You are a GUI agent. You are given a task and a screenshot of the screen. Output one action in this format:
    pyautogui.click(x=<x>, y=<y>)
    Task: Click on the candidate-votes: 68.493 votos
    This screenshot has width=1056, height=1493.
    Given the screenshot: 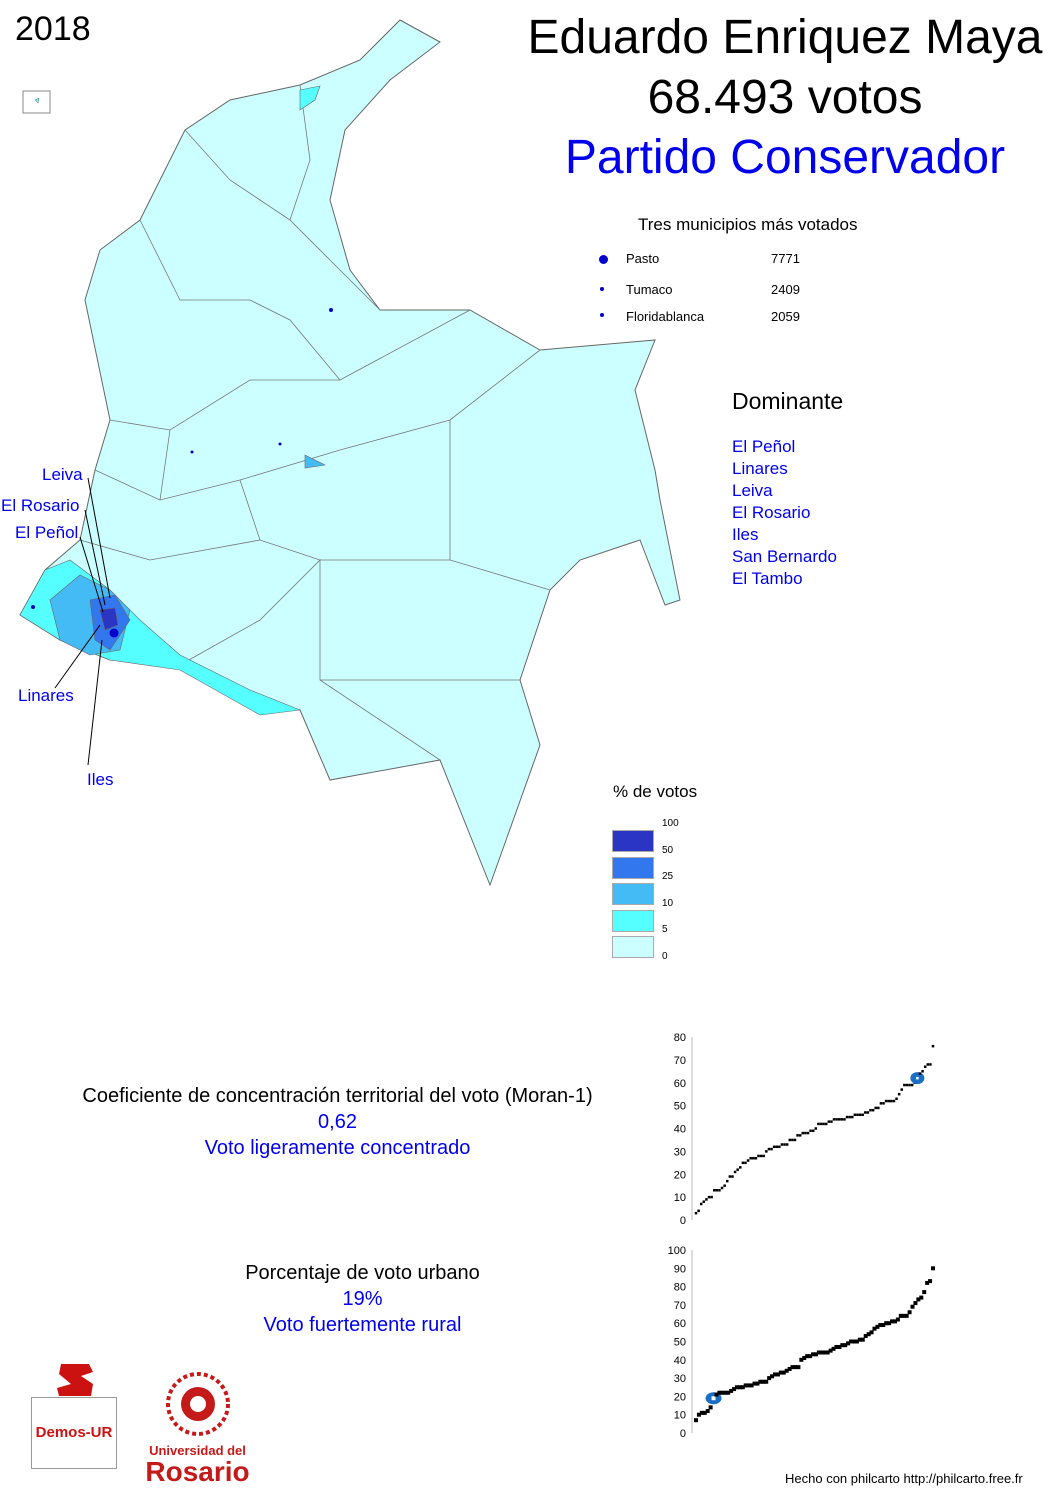 What is the action you would take?
    pyautogui.click(x=785, y=97)
    